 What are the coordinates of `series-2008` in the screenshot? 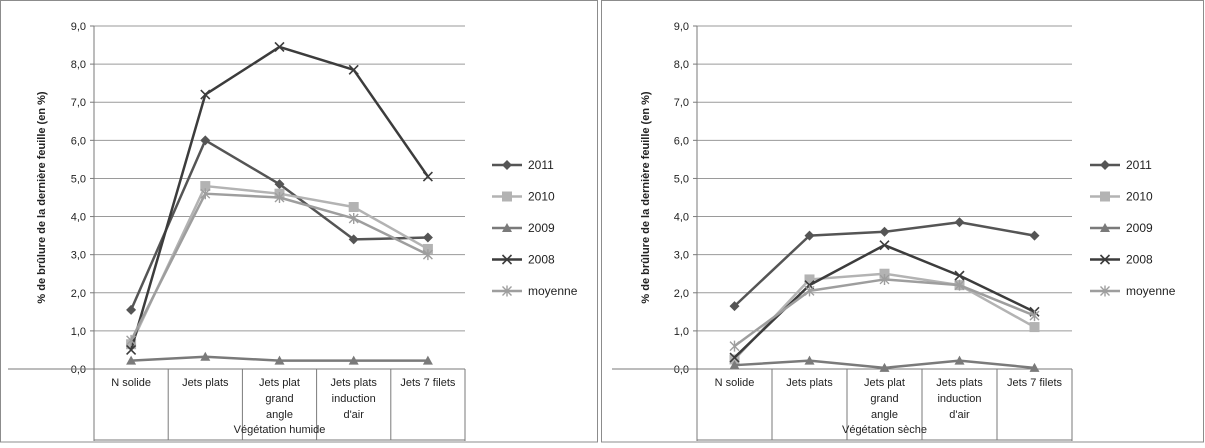 It's located at (884, 301).